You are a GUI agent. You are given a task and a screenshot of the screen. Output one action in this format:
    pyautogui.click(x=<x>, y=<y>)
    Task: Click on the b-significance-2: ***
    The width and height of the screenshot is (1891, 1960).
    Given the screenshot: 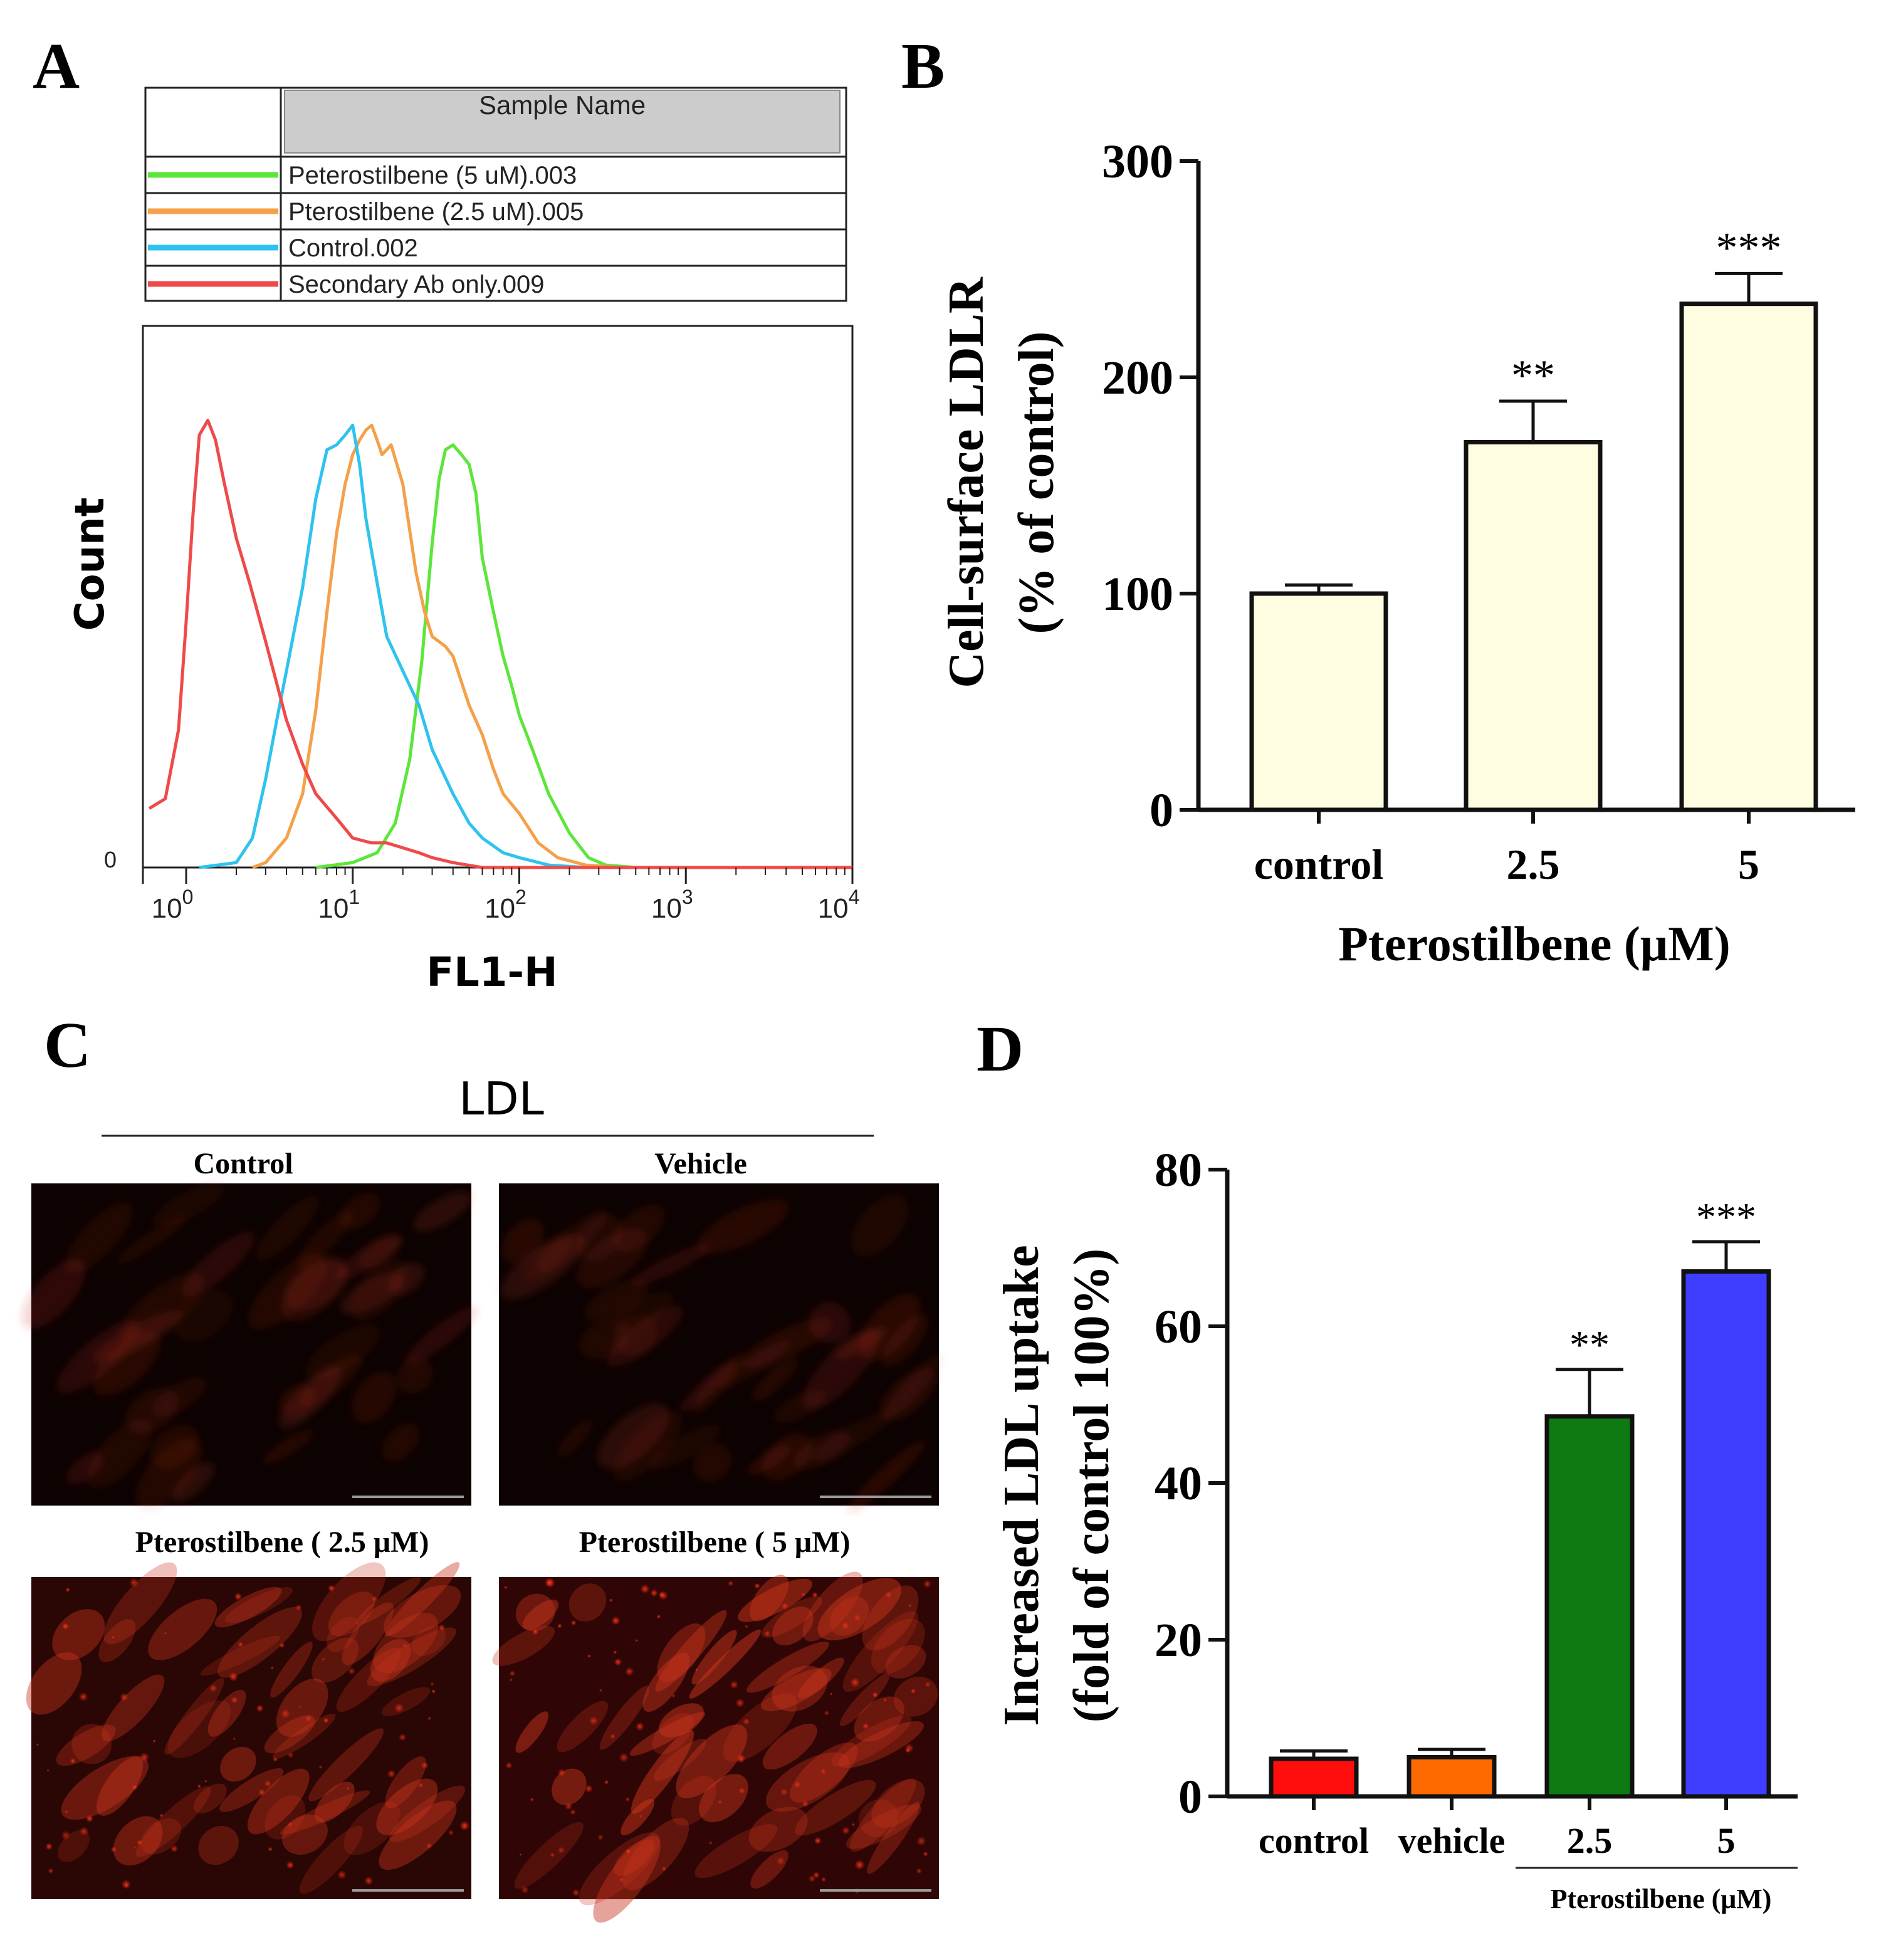 What is the action you would take?
    pyautogui.click(x=1749, y=248)
    